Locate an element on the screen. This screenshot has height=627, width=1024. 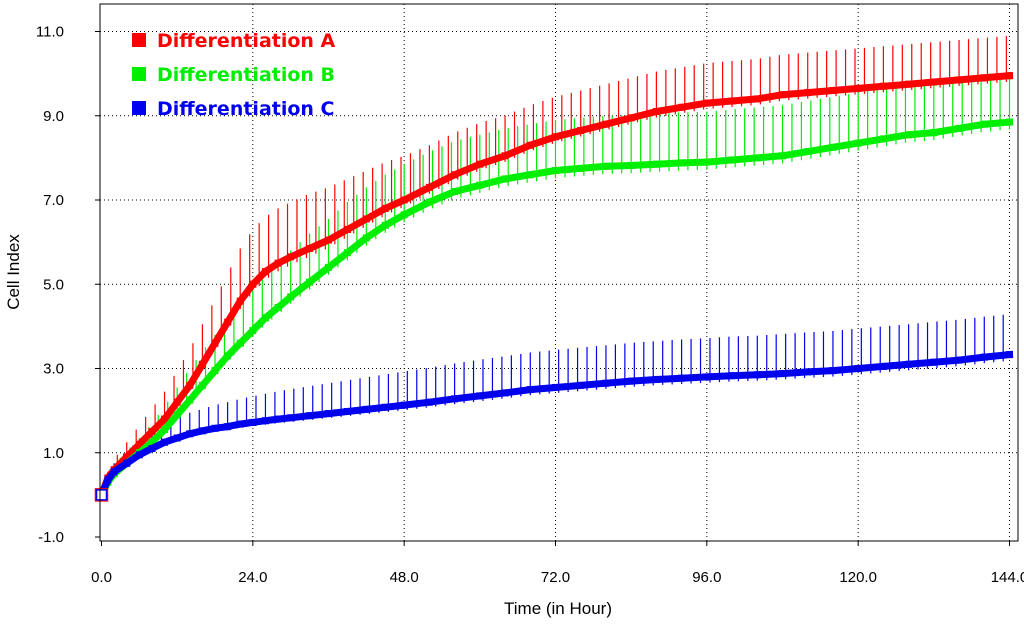
y-tick-label: 9.0 is located at coordinates (53, 116).